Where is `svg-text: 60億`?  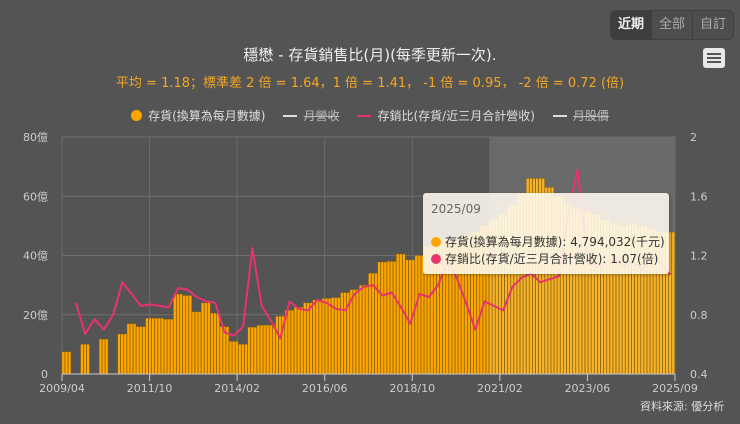
svg-text: 60億 is located at coordinates (35, 196).